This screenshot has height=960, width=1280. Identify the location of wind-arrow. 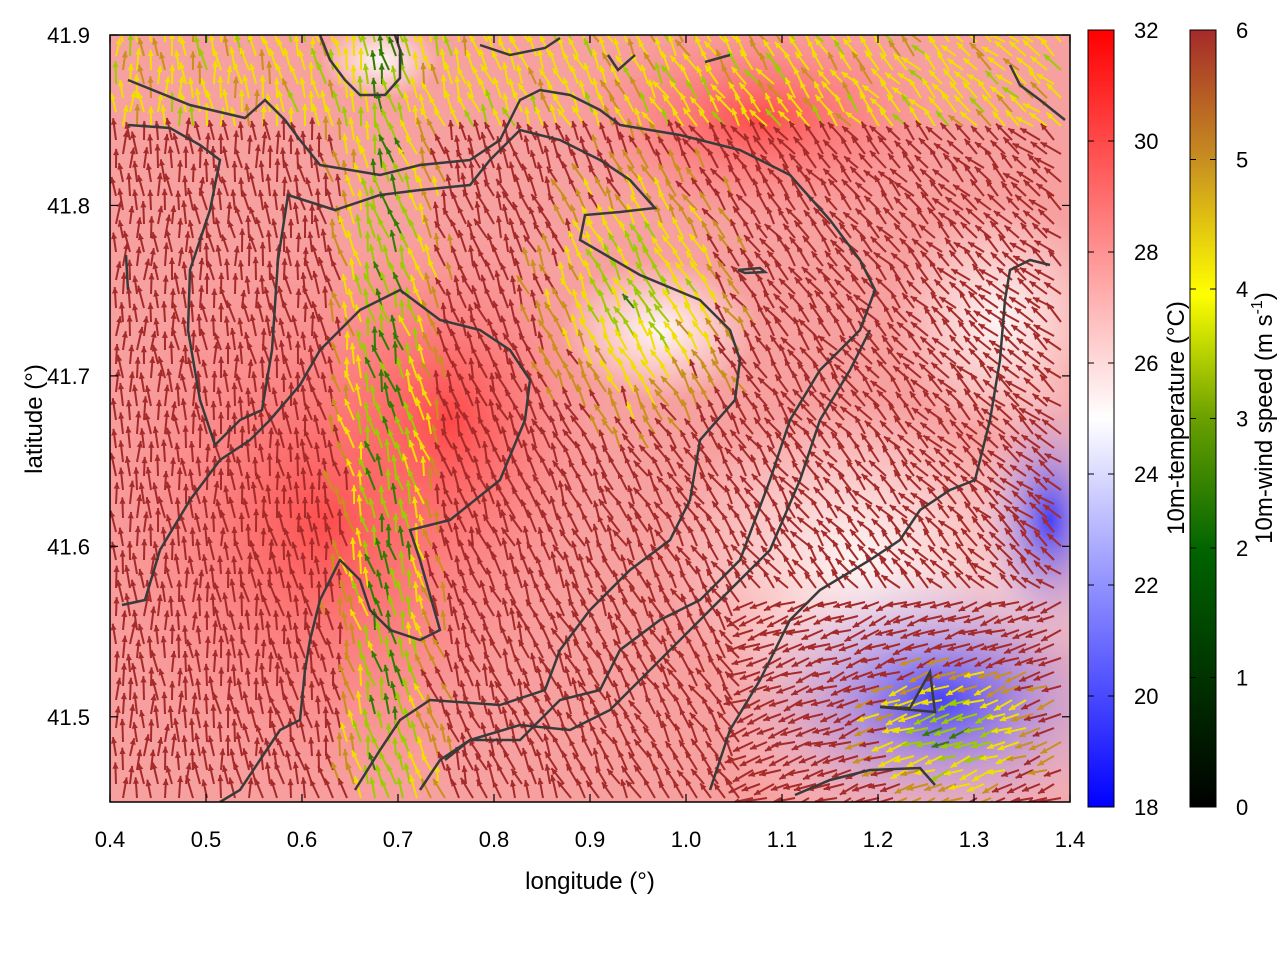
(609, 39).